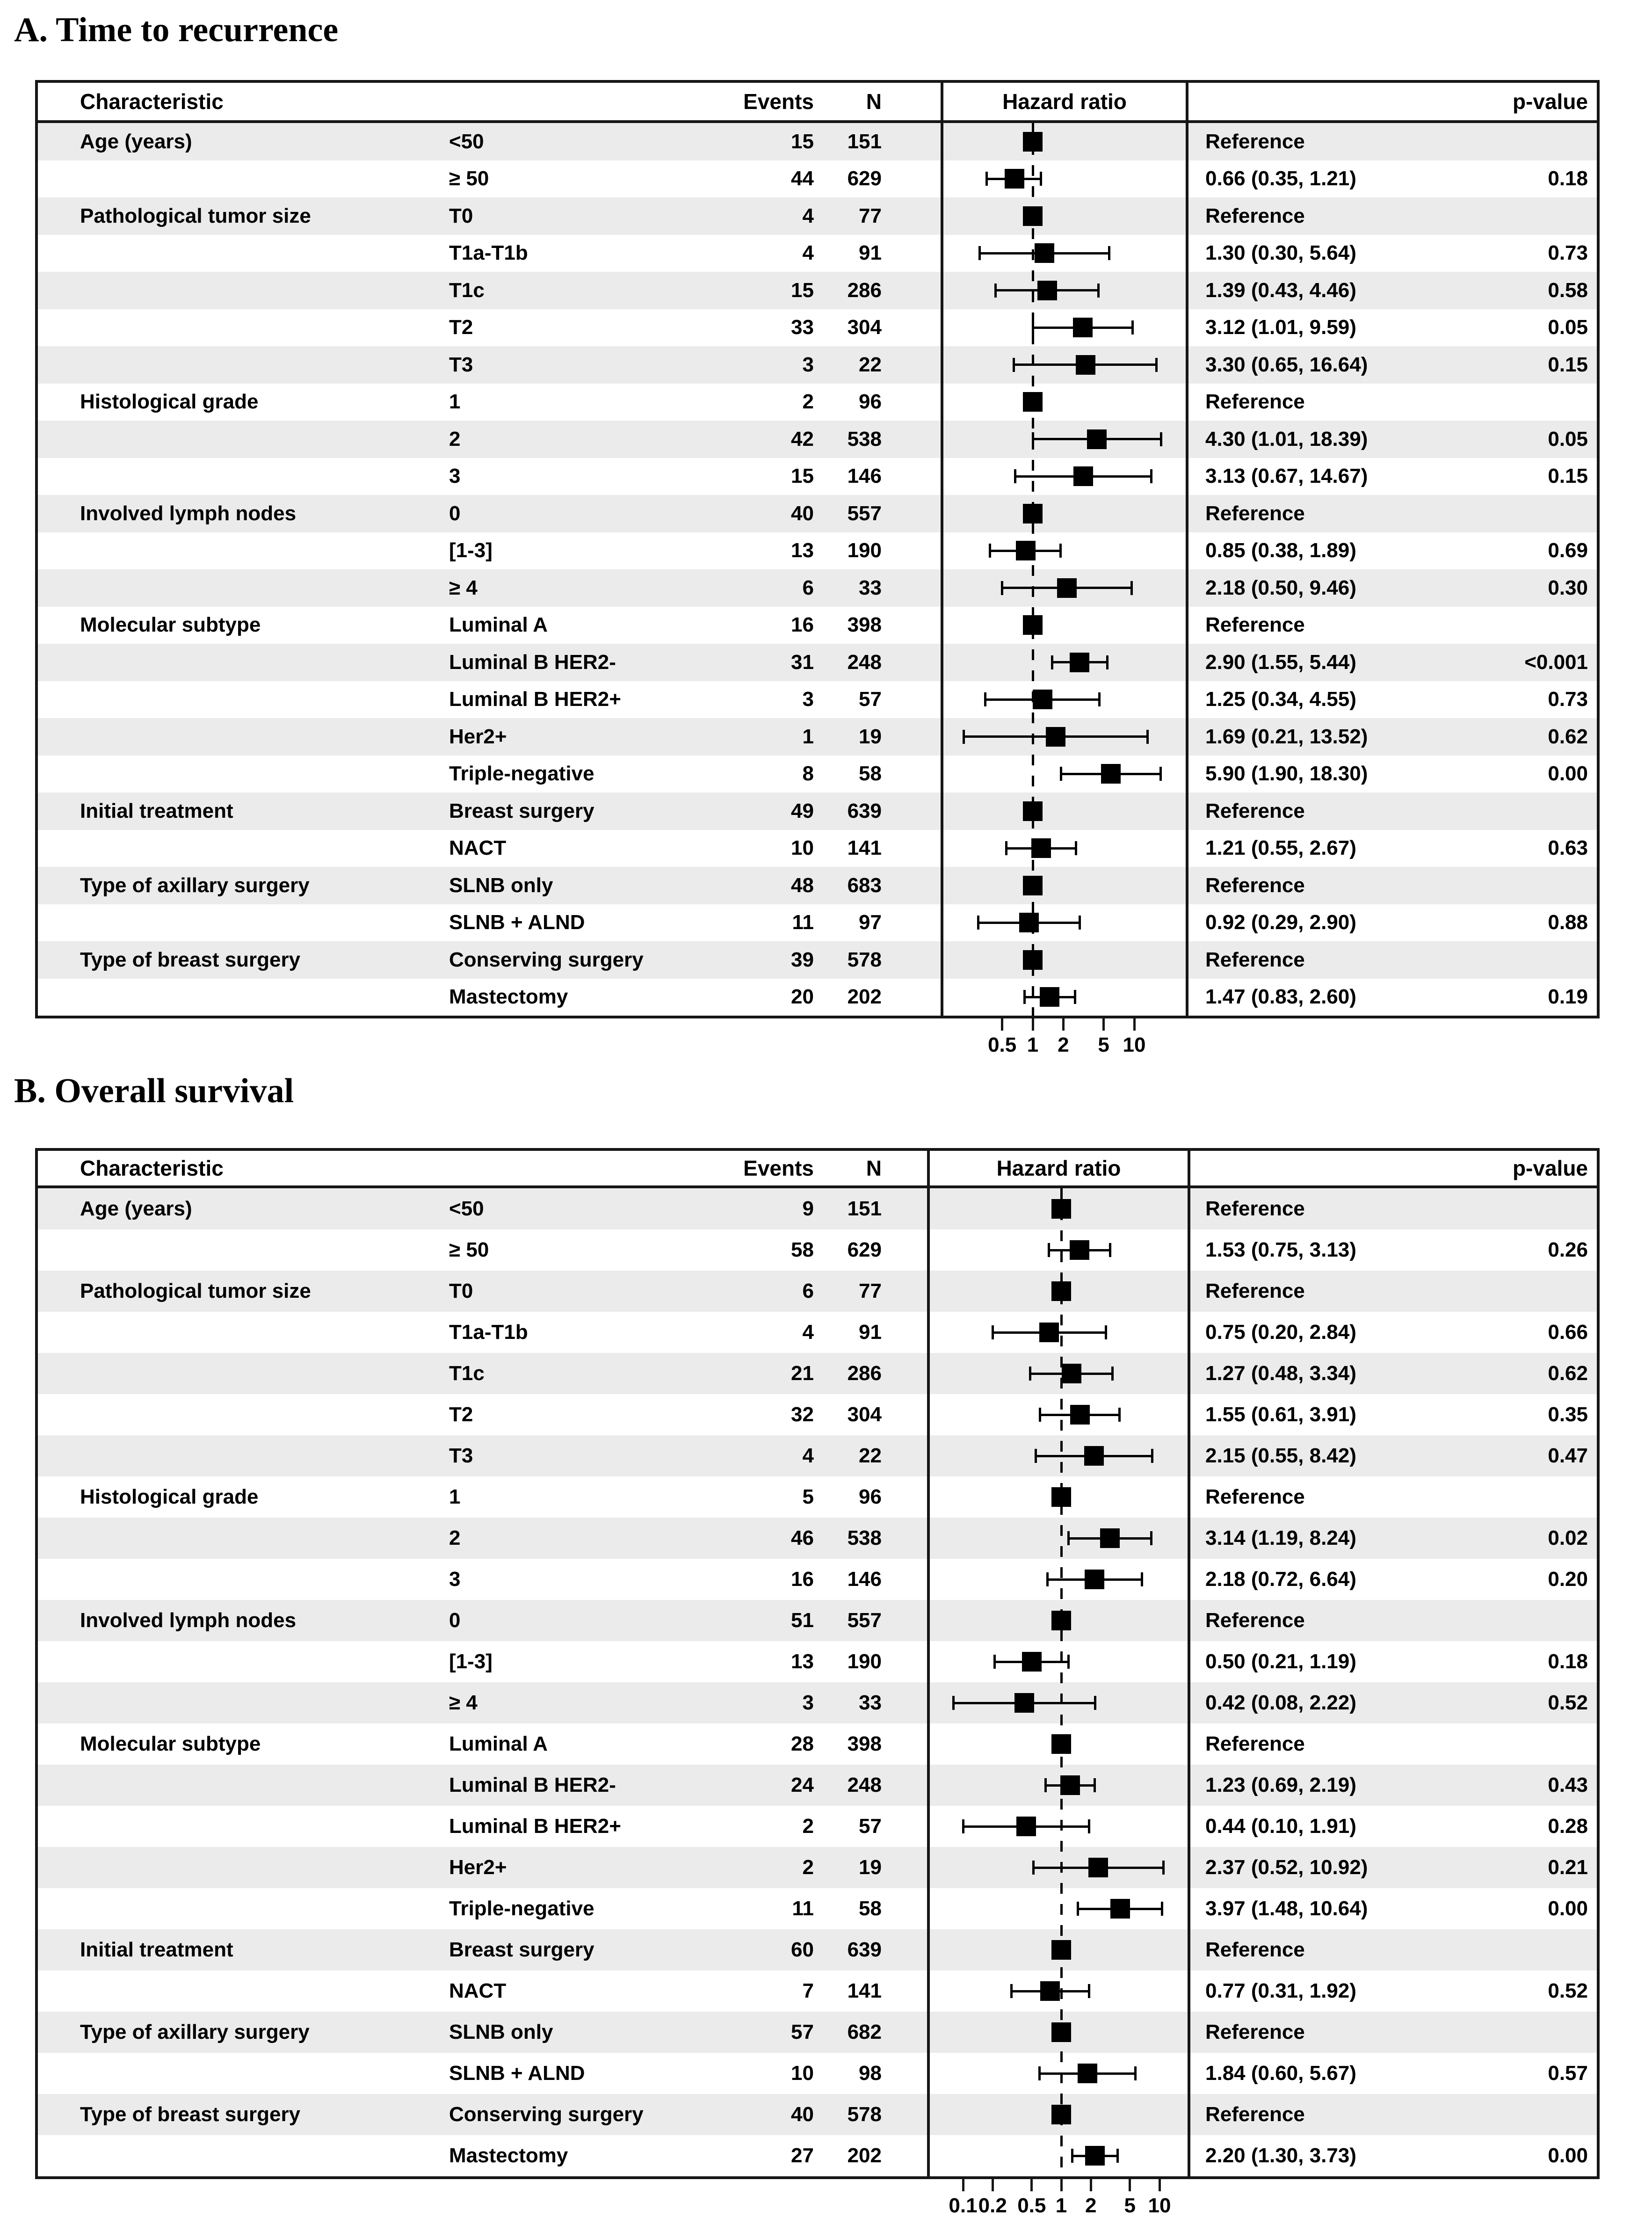  What do you see at coordinates (1568, 1332) in the screenshot?
I see `p-value-text: 0.66` at bounding box center [1568, 1332].